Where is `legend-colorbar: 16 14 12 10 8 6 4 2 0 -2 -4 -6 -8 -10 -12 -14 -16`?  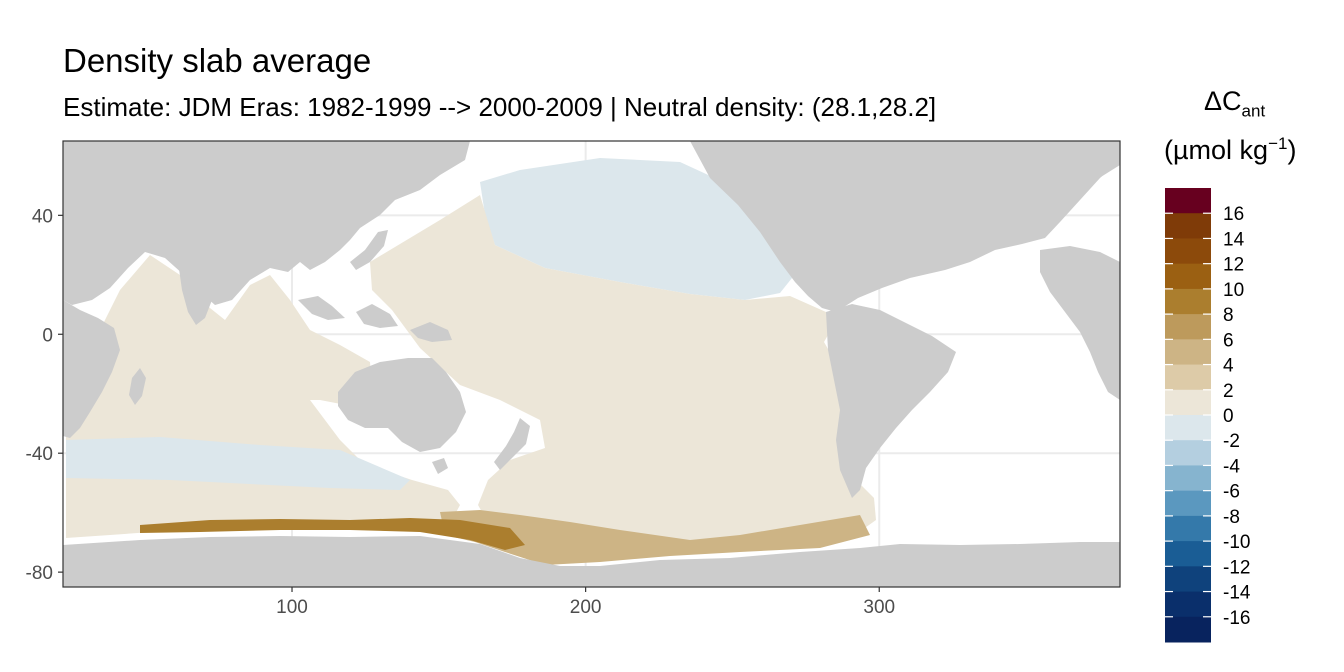
legend-colorbar: 16 14 12 10 8 6 4 2 0 -2 -4 -6 -8 -10 -12 -14 -16 is located at coordinates (1208, 415).